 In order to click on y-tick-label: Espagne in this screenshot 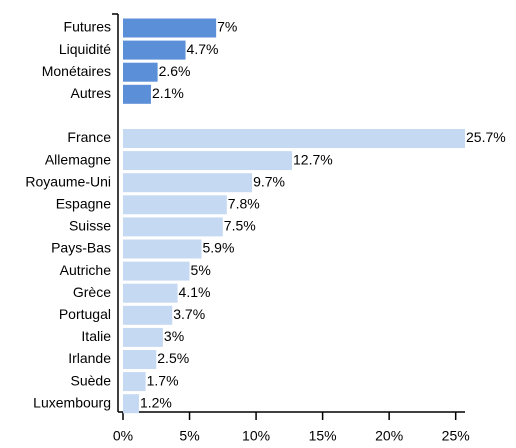, I will do `click(83, 204)`.